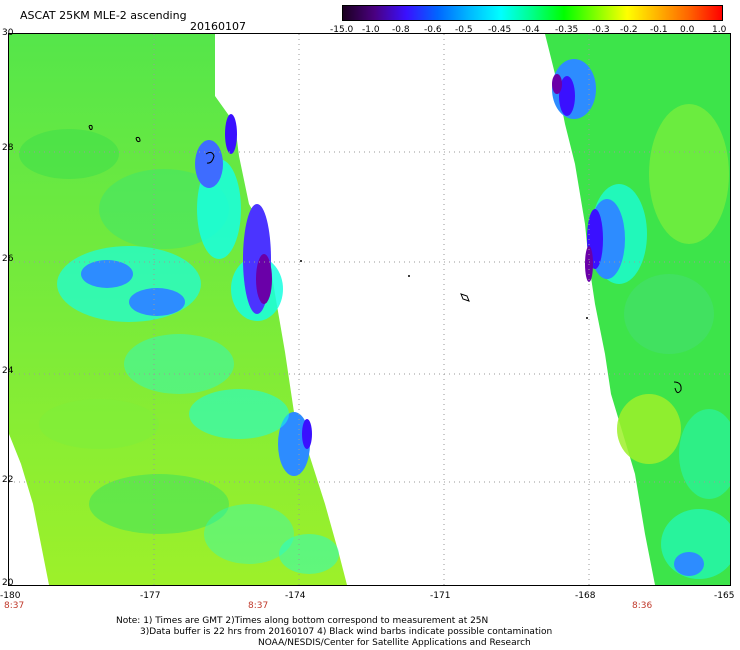 The height and width of the screenshot is (650, 740). I want to click on lon-label: -168, so click(585, 596).